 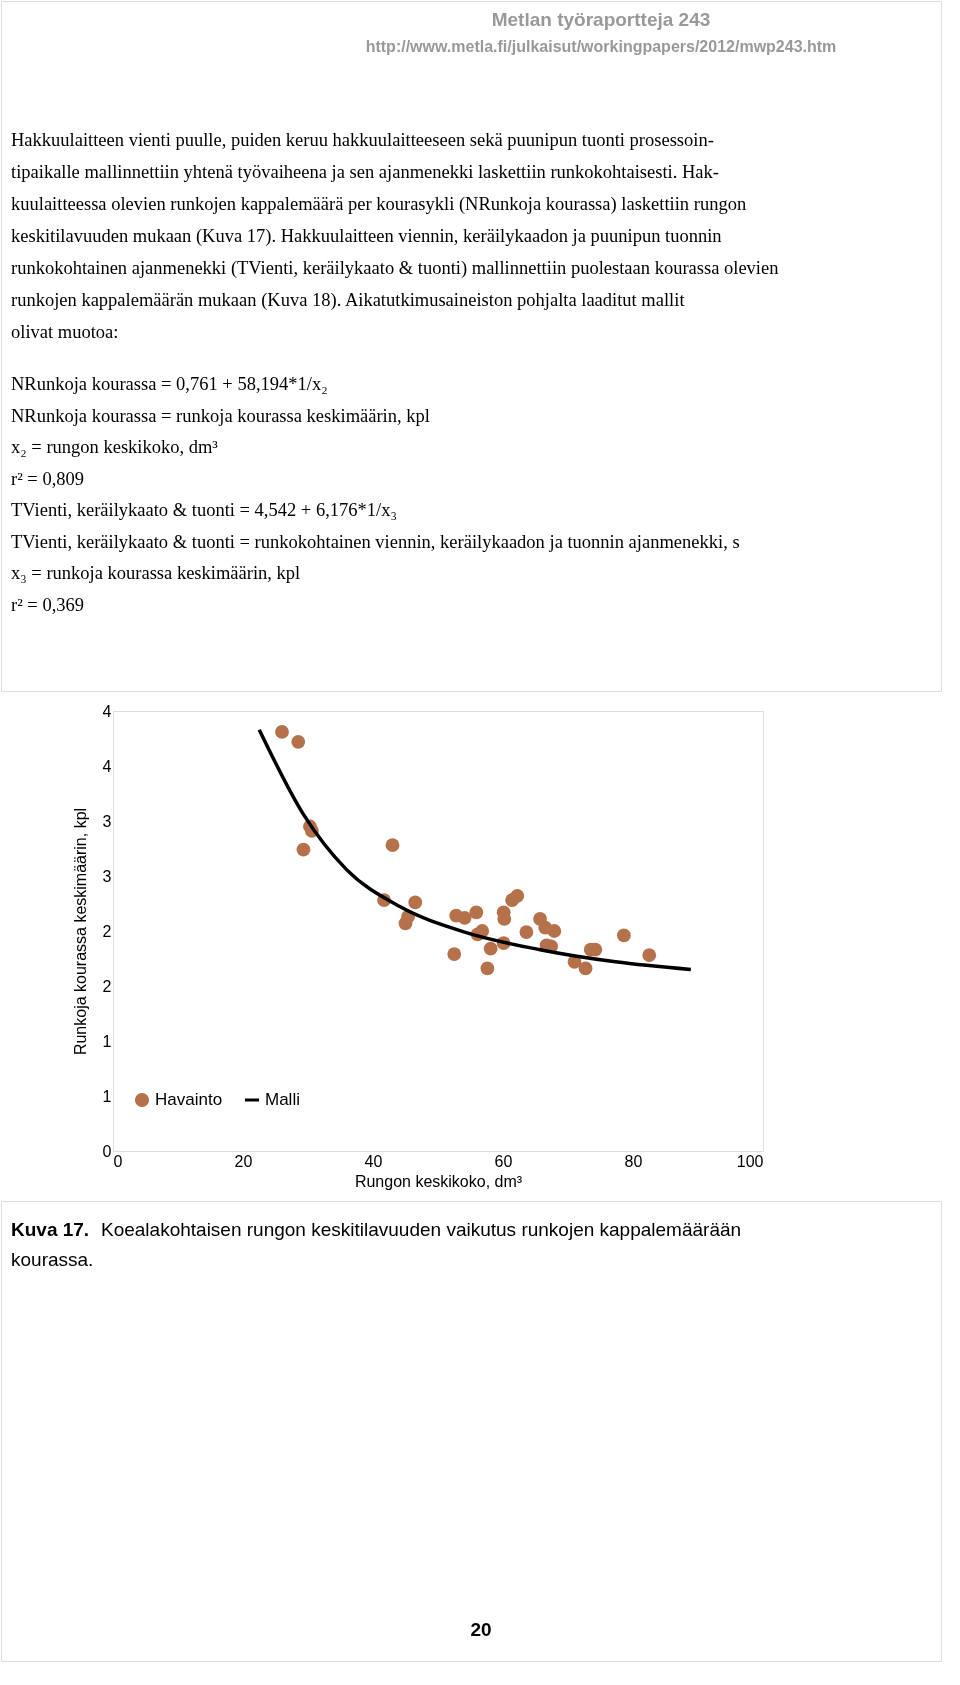 What do you see at coordinates (220, 415) in the screenshot?
I see `text: NRunkoja kourassa = runkoja kourassa keskimäärin, kpl` at bounding box center [220, 415].